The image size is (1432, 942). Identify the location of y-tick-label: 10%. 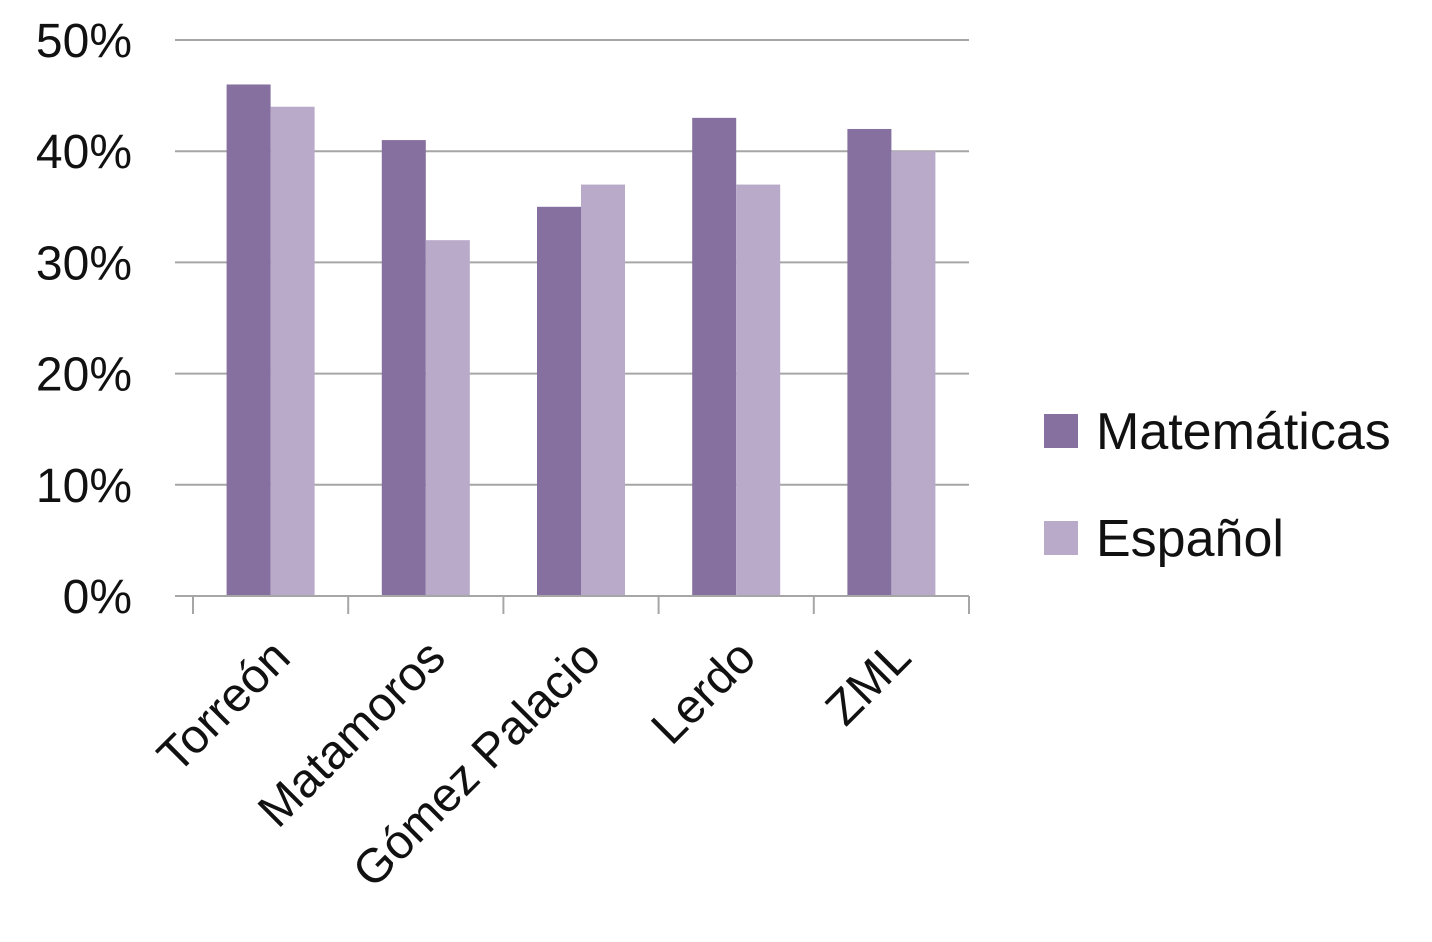
(84, 486).